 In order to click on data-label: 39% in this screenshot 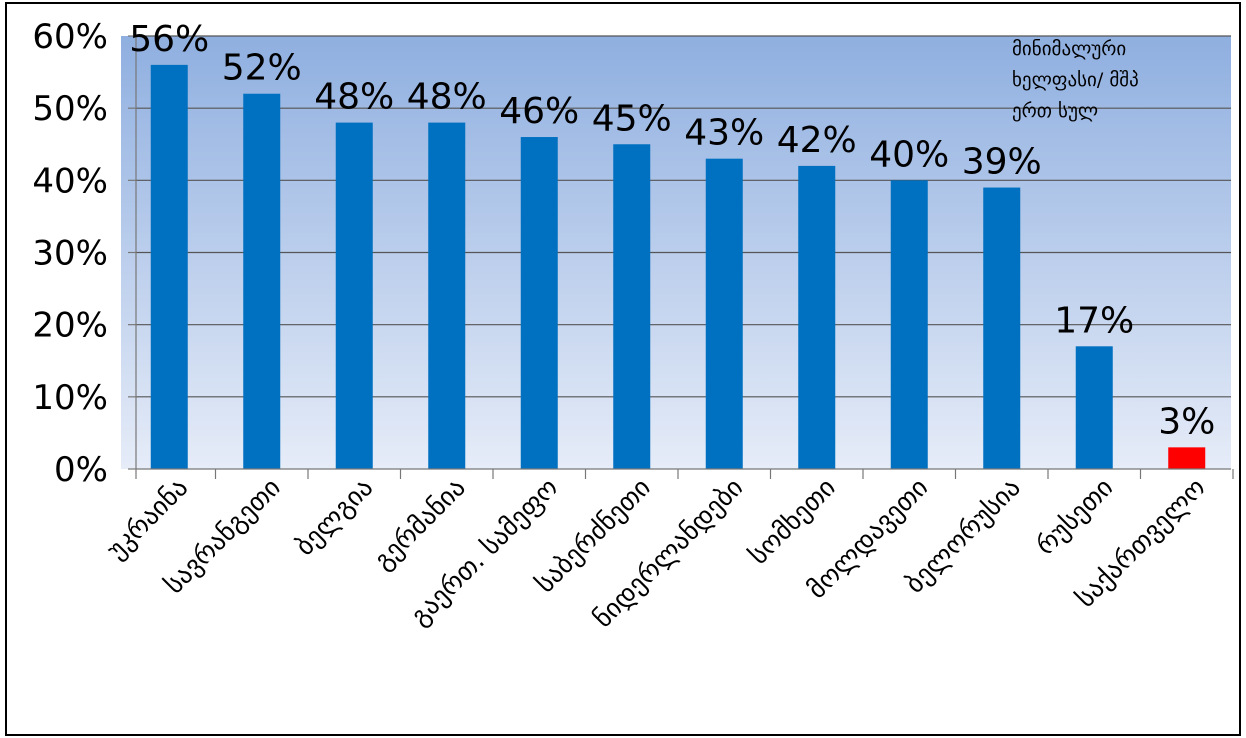, I will do `click(1002, 162)`.